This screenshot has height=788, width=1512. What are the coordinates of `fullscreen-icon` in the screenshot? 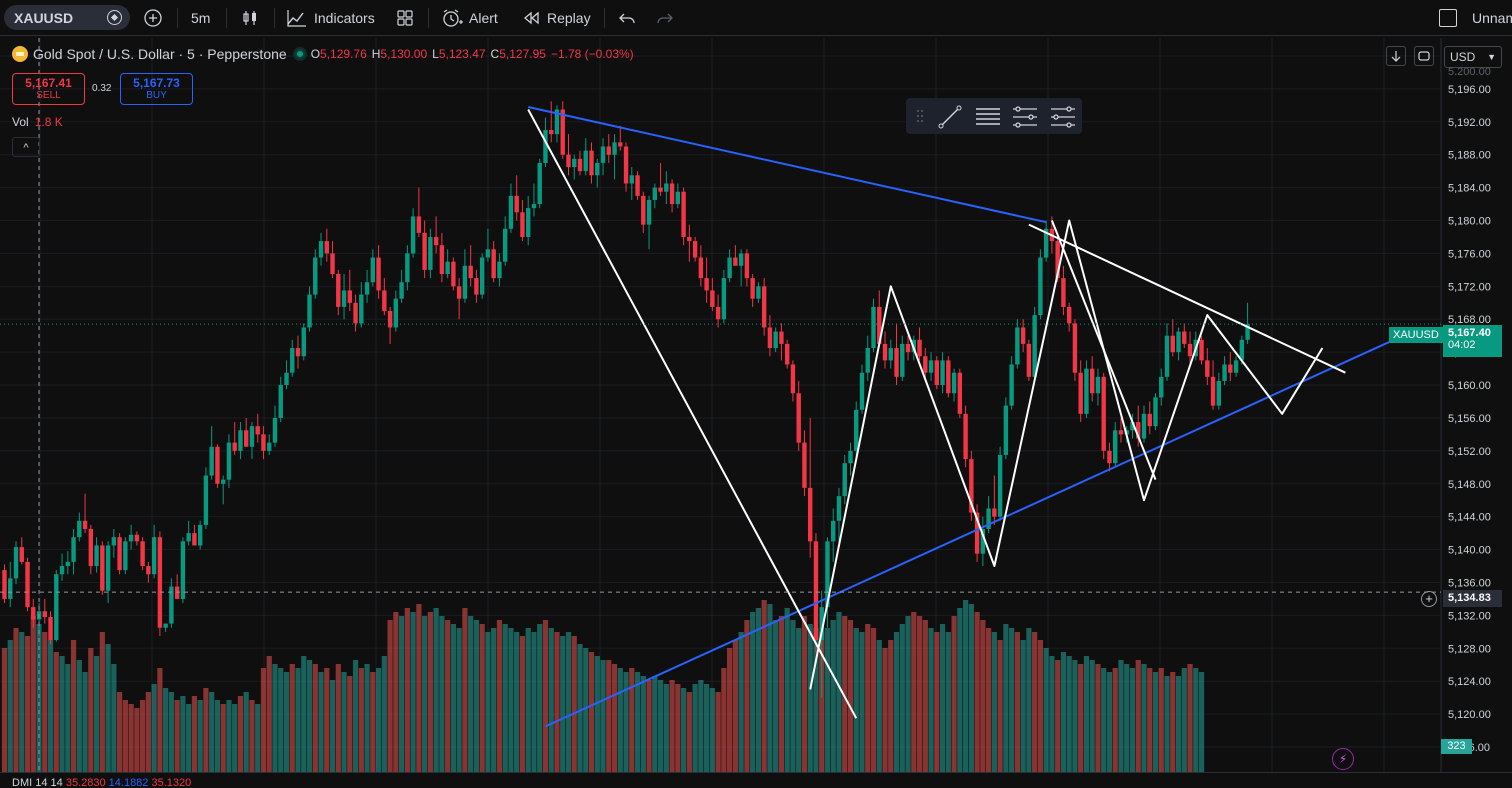 It's located at (1448, 18).